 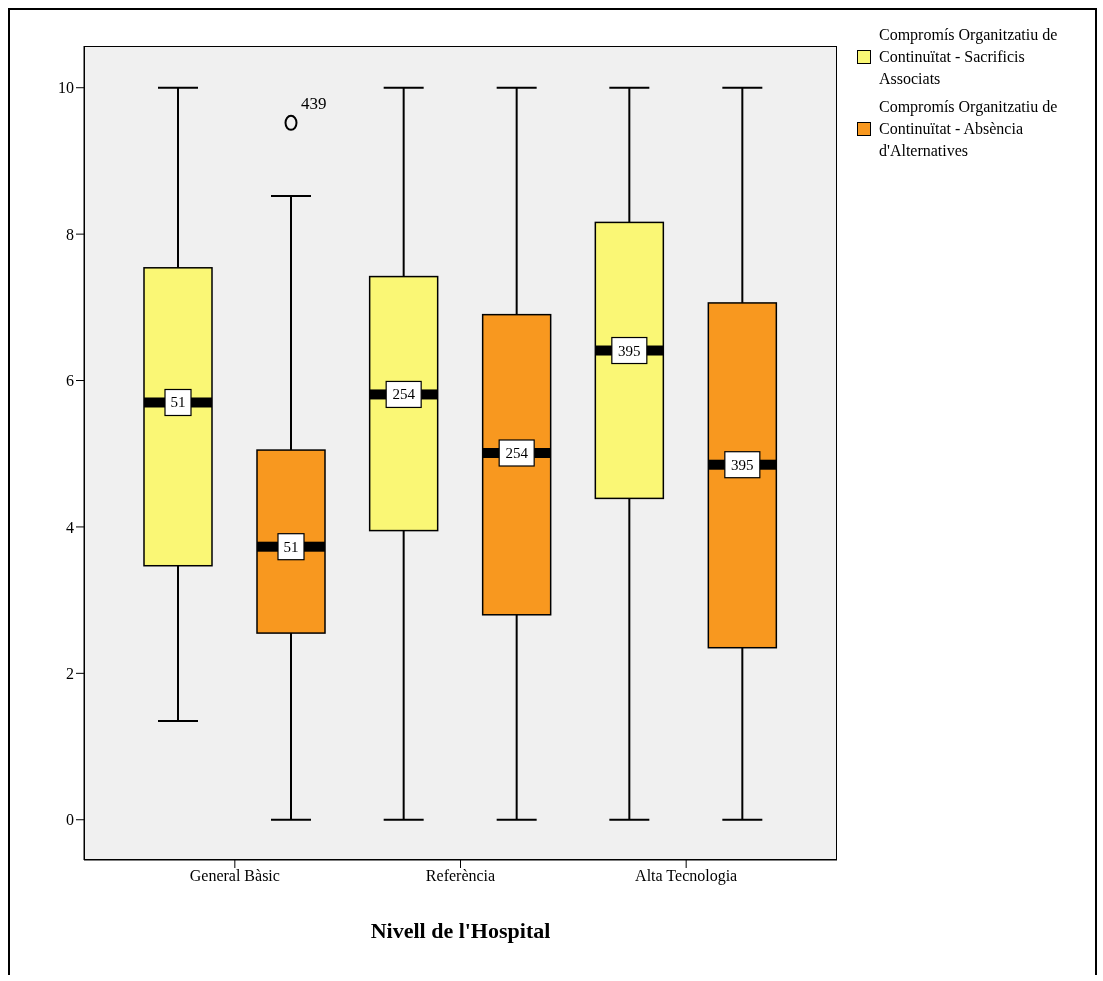 I want to click on y-tick-label: 8, so click(x=70, y=234).